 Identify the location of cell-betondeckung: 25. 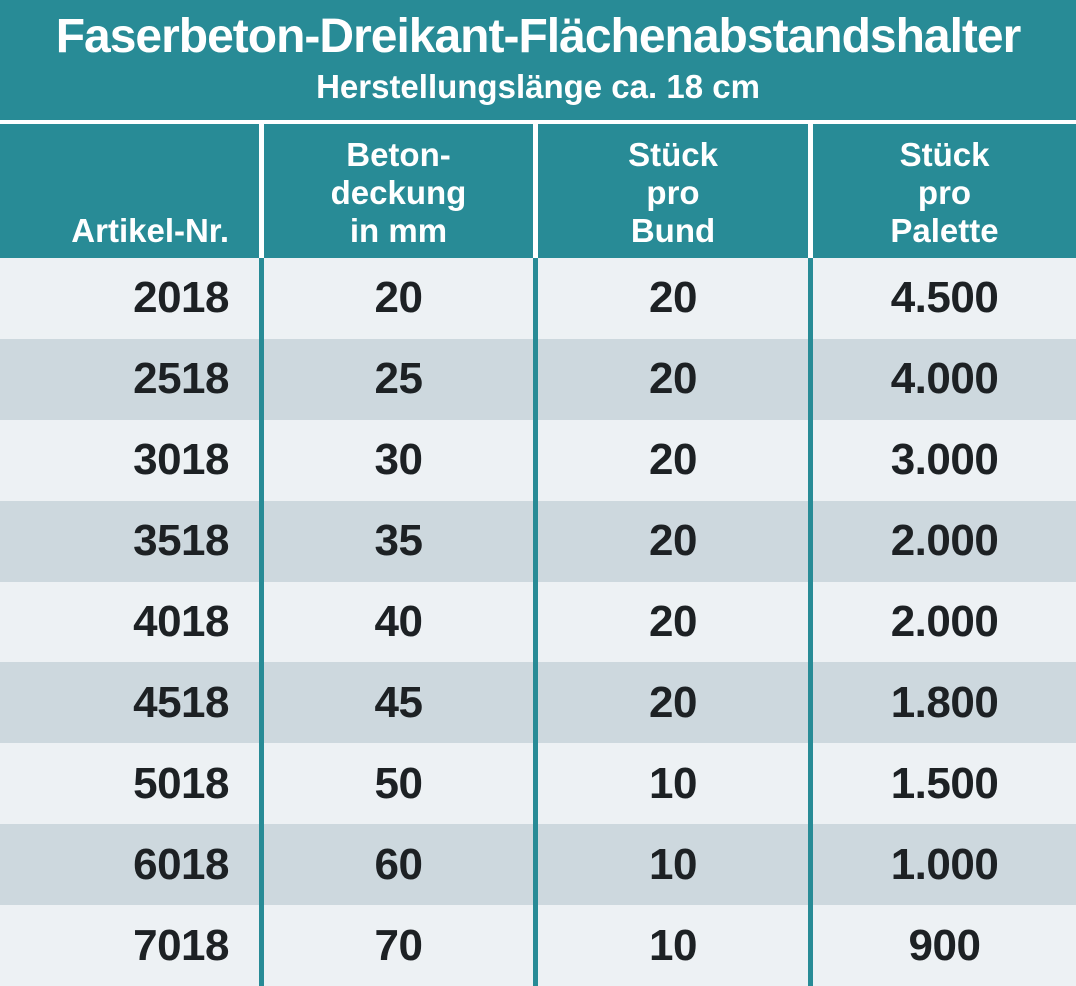
(396, 379).